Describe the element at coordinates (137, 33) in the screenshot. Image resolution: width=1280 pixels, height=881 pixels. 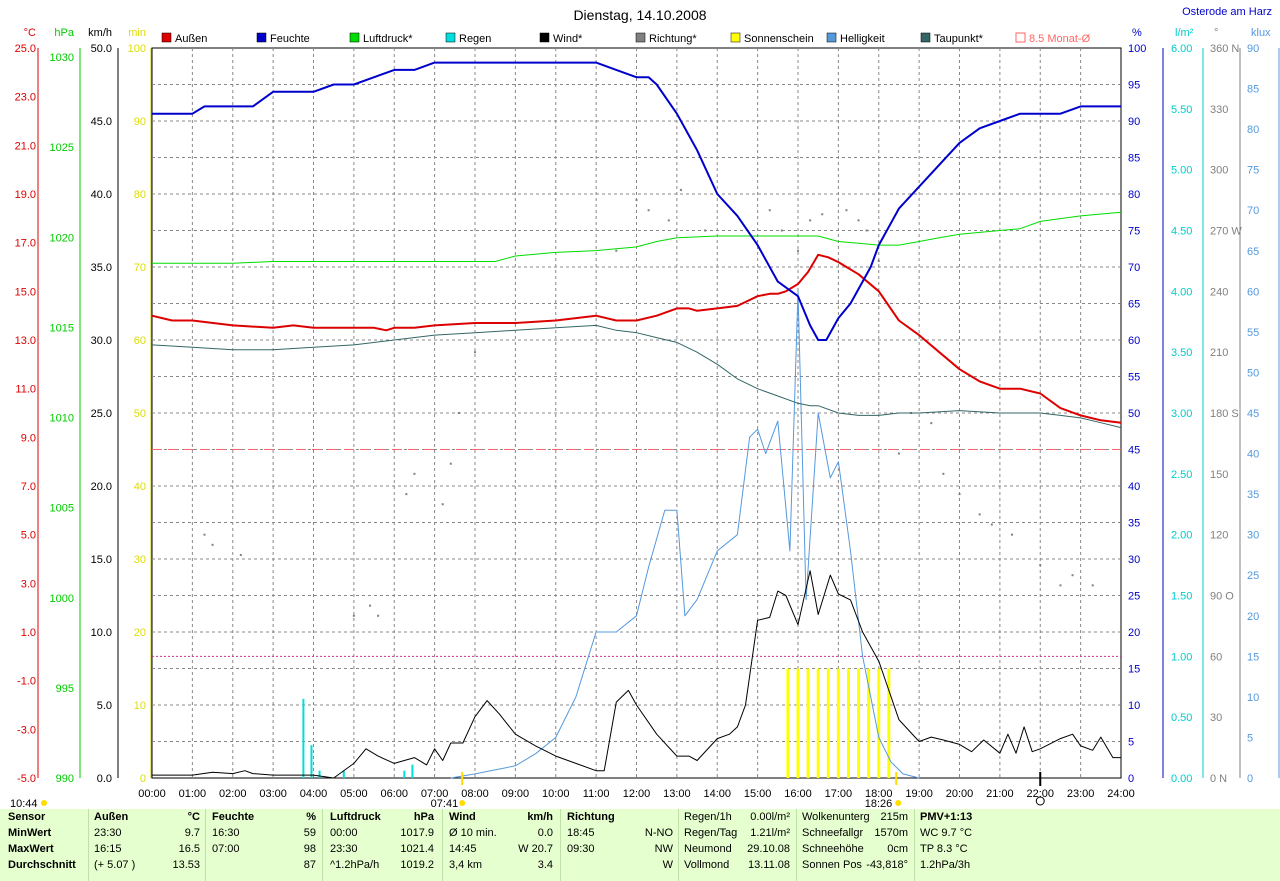
I see `left-axis-unit: min` at that location.